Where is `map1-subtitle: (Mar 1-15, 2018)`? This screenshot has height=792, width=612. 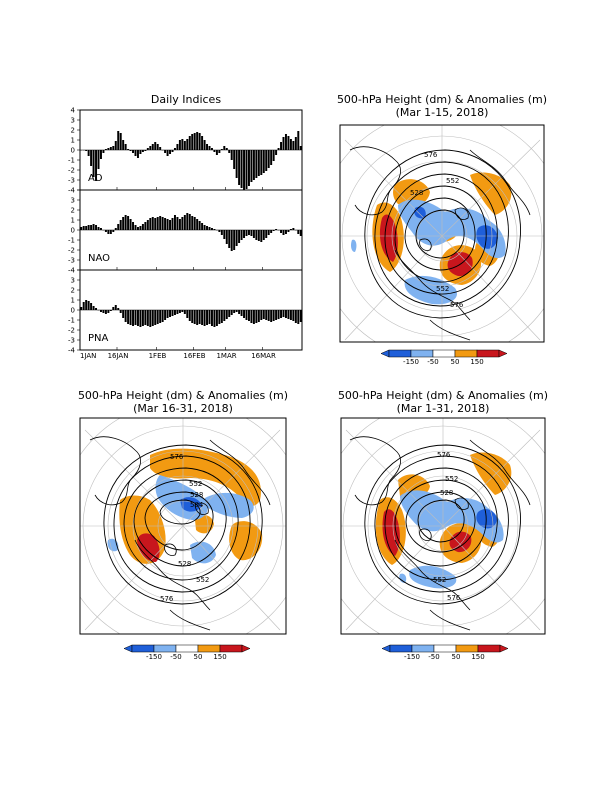
map1-subtitle: (Mar 1-15, 2018) is located at coordinates (442, 112).